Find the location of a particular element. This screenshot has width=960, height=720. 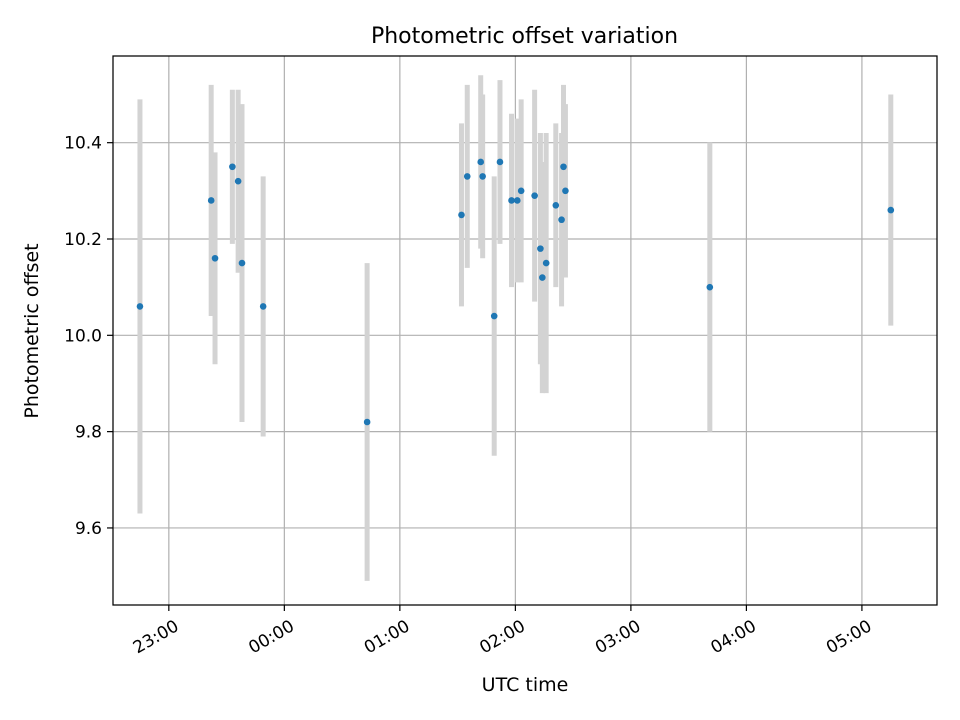

x-axis-label: UTC time is located at coordinates (525, 685).